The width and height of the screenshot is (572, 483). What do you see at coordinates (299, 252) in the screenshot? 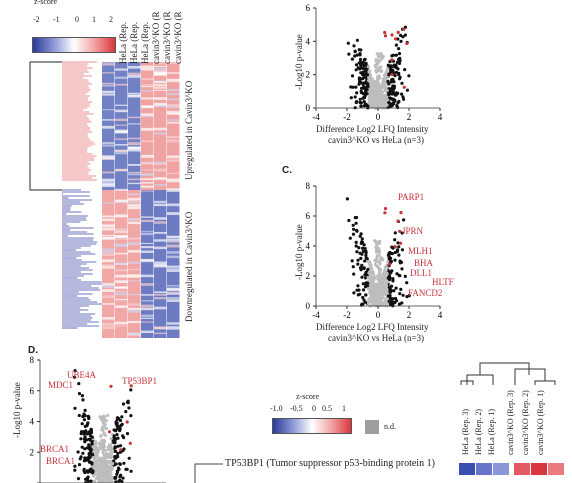
I see `volcano-c-ylabel: -Log10 p-value` at bounding box center [299, 252].